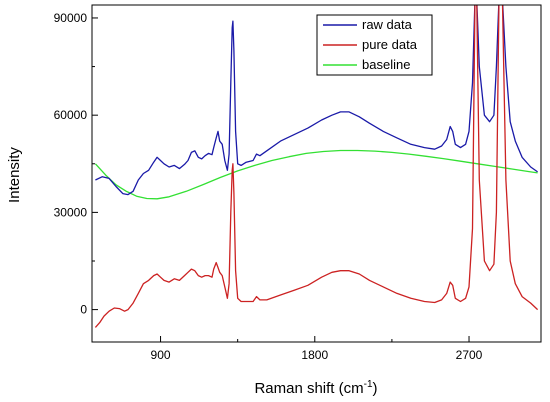  What do you see at coordinates (314, 355) in the screenshot?
I see `x-tick-label: 1800` at bounding box center [314, 355].